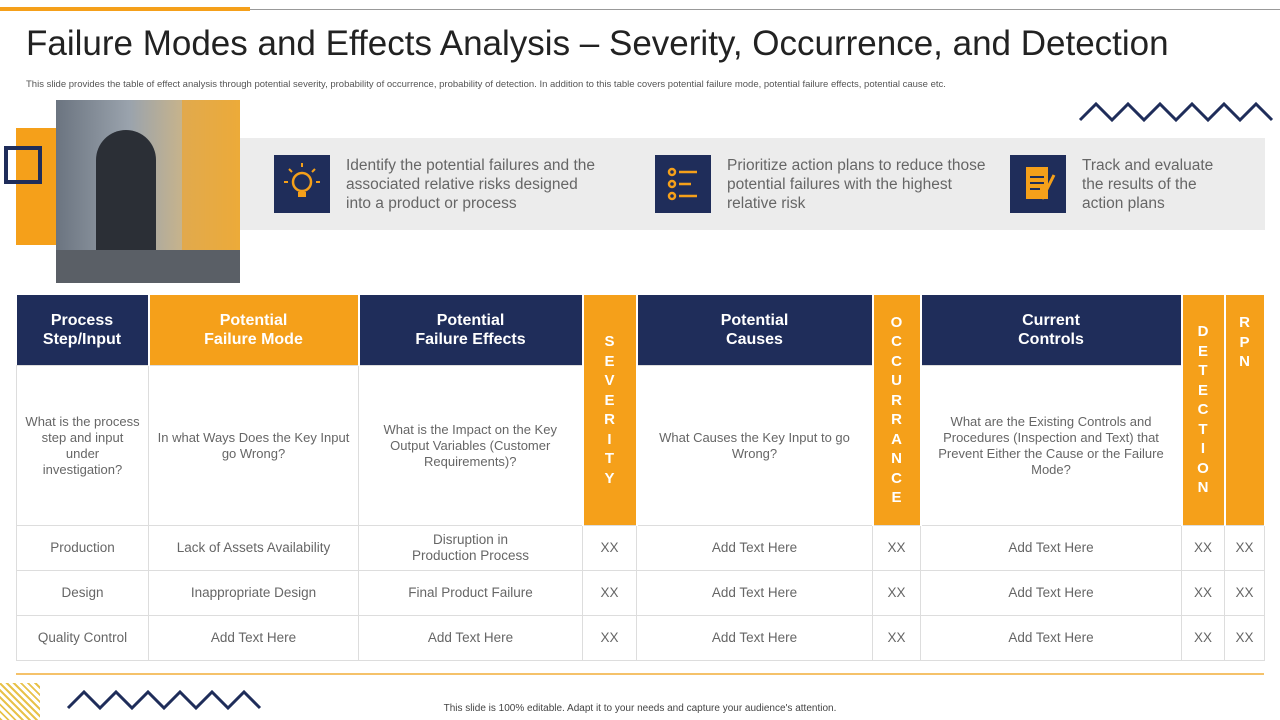 This screenshot has height=720, width=1280. I want to click on feature-band, so click(752, 184).